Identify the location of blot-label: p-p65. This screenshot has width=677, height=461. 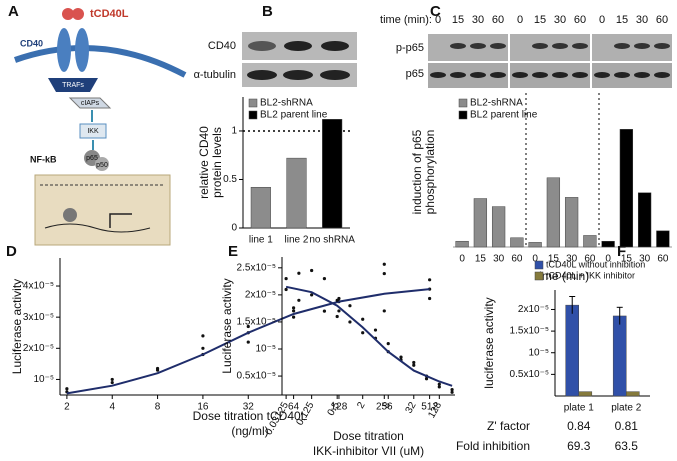
(410, 48).